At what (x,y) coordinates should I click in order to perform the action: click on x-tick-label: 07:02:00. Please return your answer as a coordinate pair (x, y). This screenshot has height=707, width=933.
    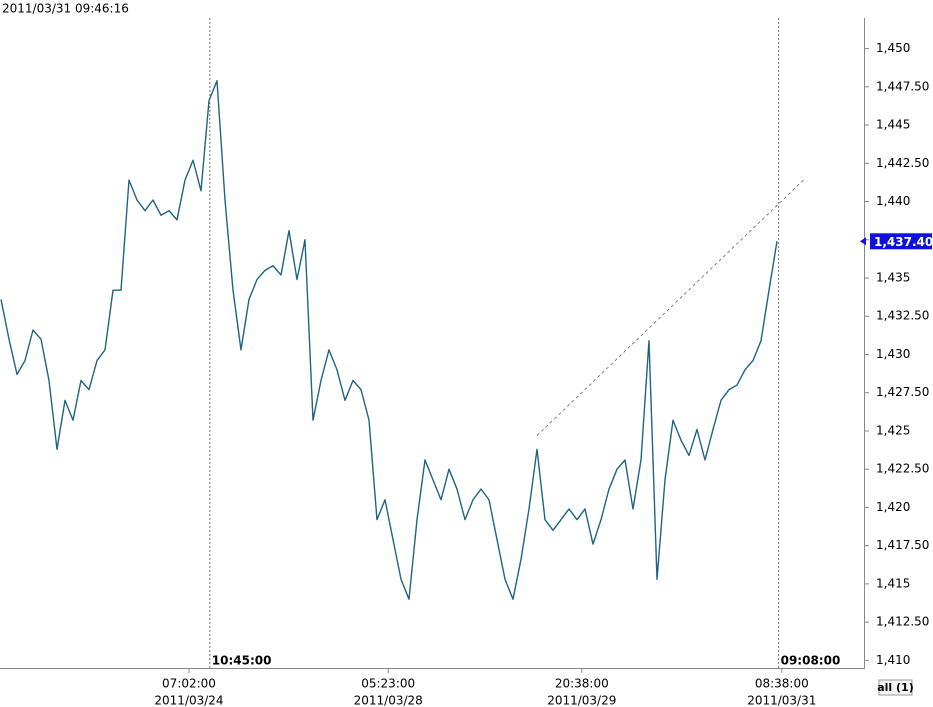
    Looking at the image, I should click on (189, 684).